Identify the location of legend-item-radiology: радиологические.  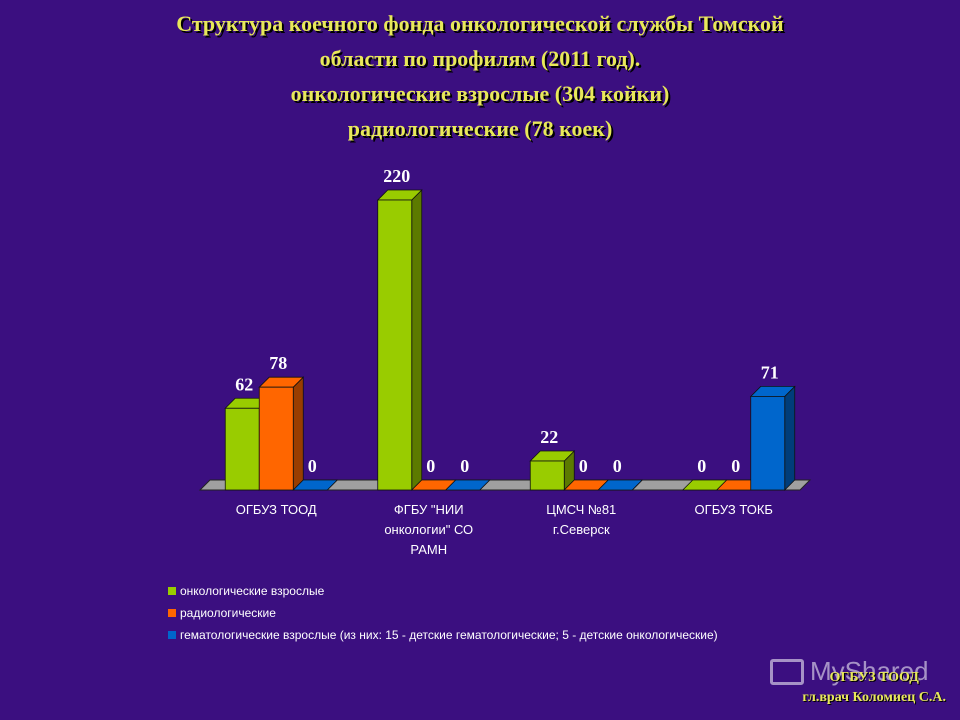
(443, 613).